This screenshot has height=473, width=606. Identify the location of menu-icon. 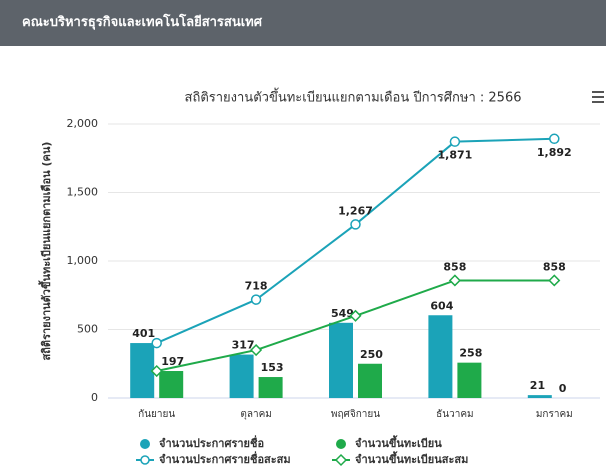
(598, 97).